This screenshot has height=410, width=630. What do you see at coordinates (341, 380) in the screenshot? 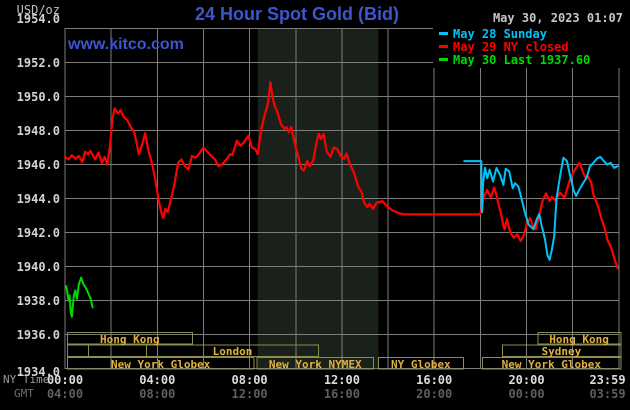
I see `x-tick-ny: 12:00` at bounding box center [341, 380].